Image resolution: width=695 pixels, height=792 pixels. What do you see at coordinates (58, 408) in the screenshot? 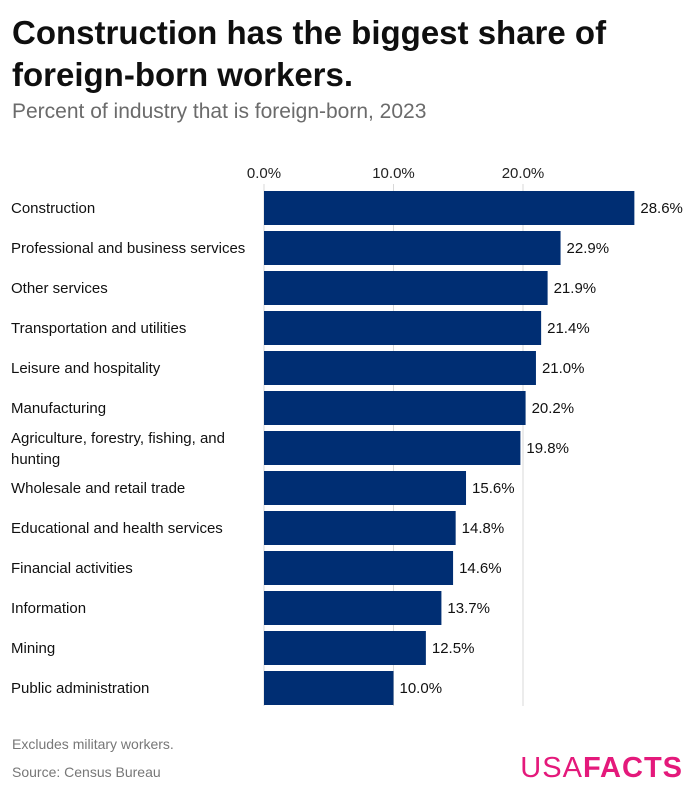
I see `category-label: Manufacturing` at bounding box center [58, 408].